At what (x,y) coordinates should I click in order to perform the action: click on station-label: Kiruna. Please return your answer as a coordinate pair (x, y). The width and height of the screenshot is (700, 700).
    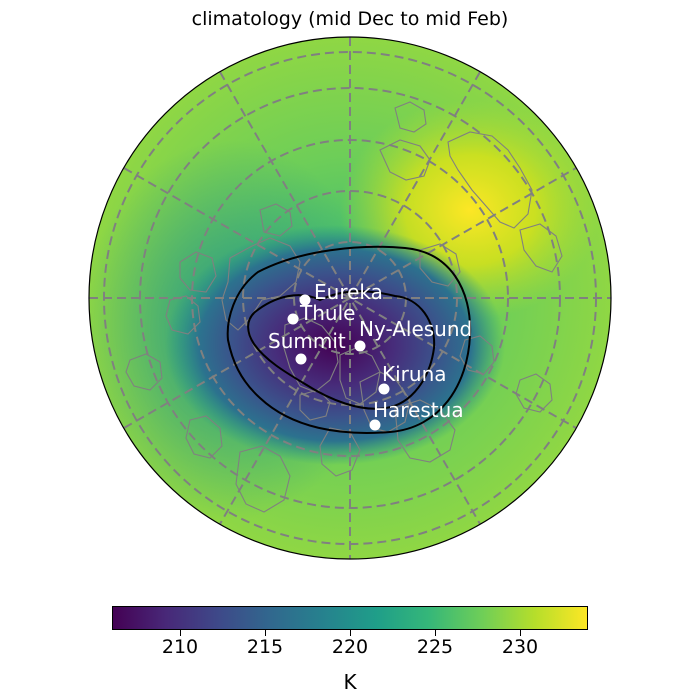
    Looking at the image, I should click on (414, 374).